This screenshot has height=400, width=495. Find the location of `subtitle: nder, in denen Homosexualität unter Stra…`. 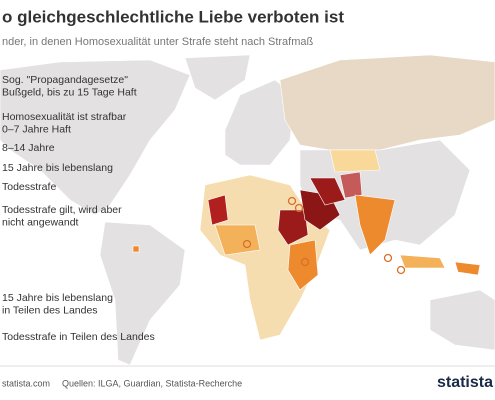

subtitle: nder, in denen Homosexualität unter Stra… is located at coordinates (158, 42).